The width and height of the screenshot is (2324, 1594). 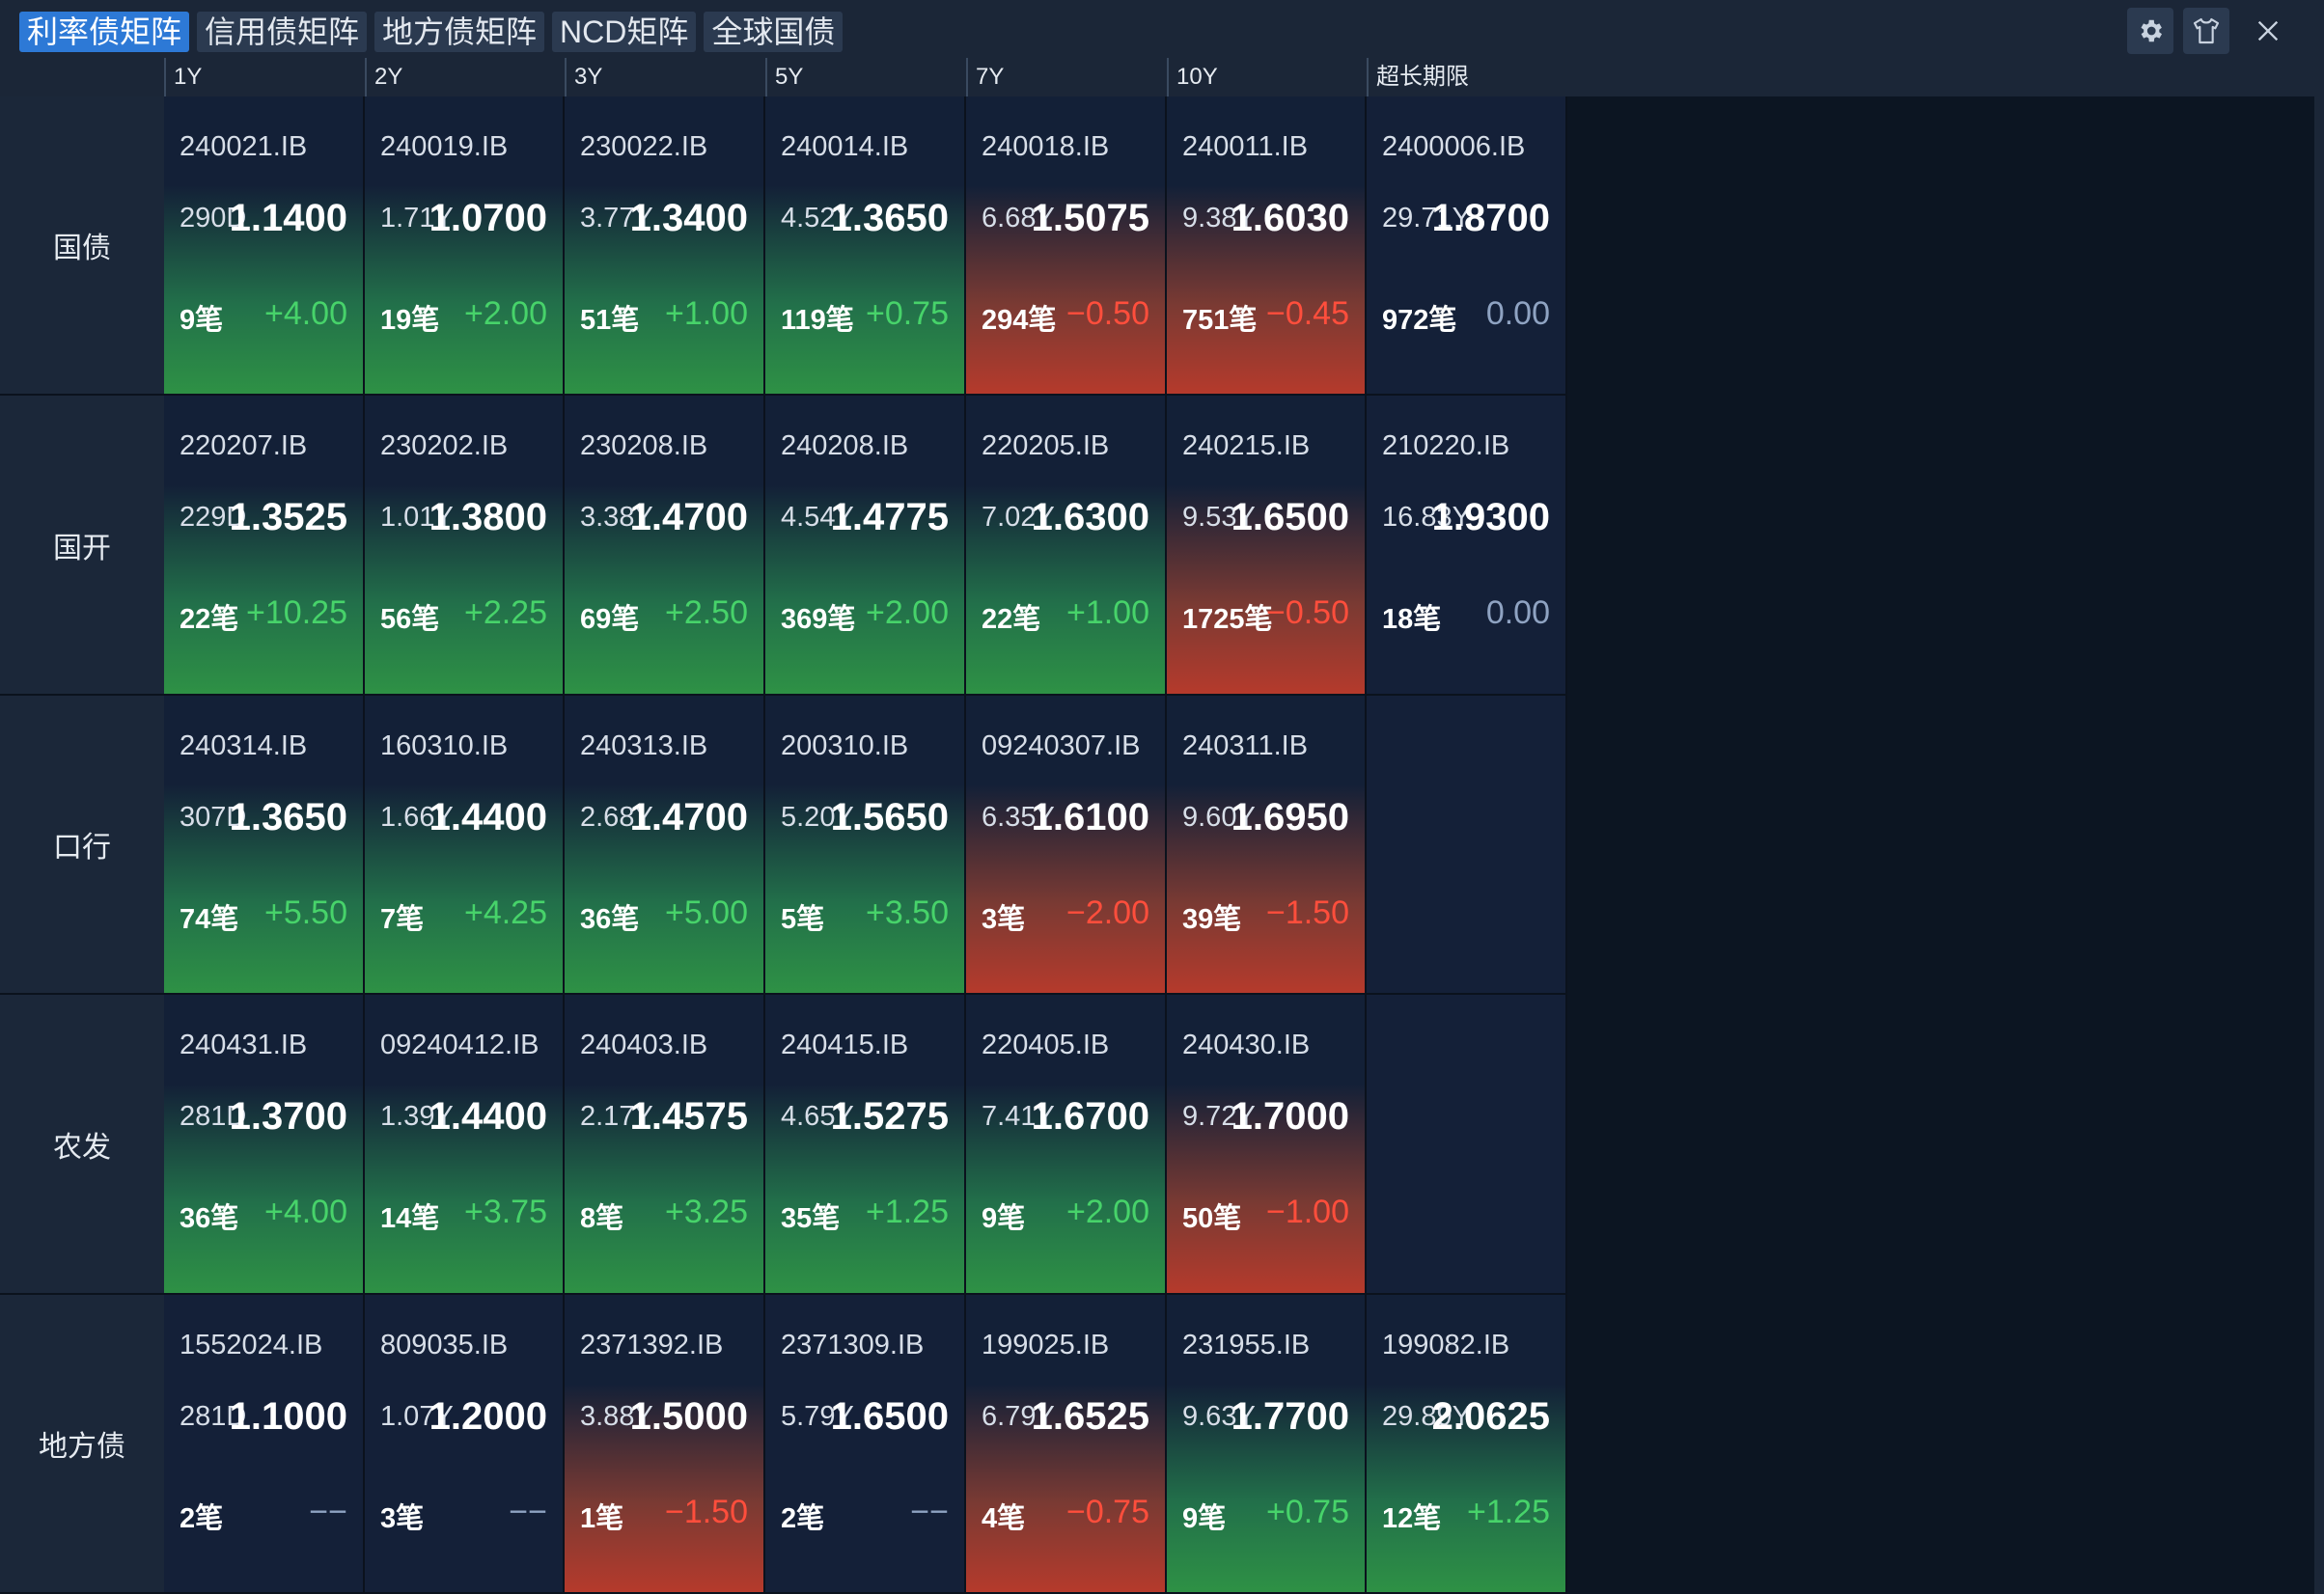 What do you see at coordinates (265, 546) in the screenshot?
I see `bond-cell: 220207.IB 229D 1.3525 22笔 +10.25` at bounding box center [265, 546].